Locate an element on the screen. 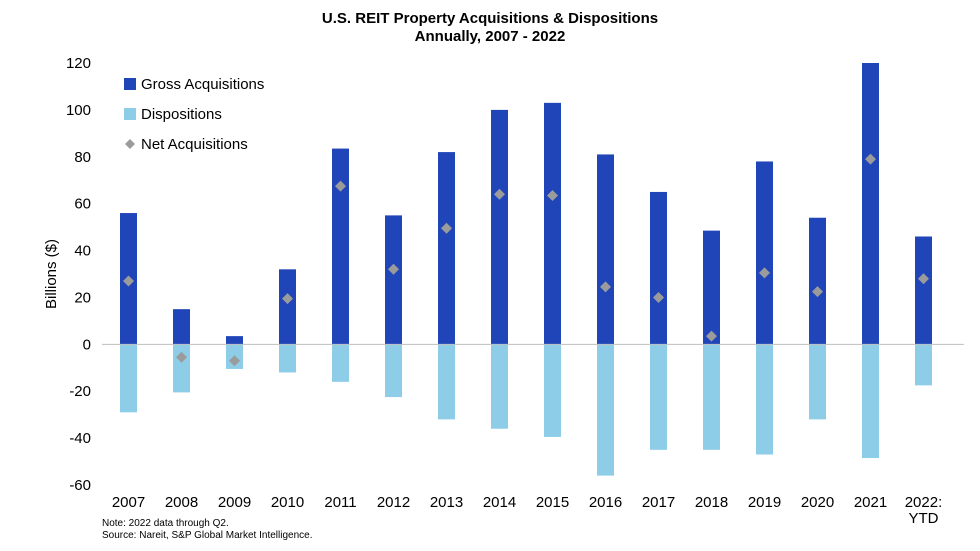 The width and height of the screenshot is (980, 551). x-tick-label: 2015 is located at coordinates (552, 502).